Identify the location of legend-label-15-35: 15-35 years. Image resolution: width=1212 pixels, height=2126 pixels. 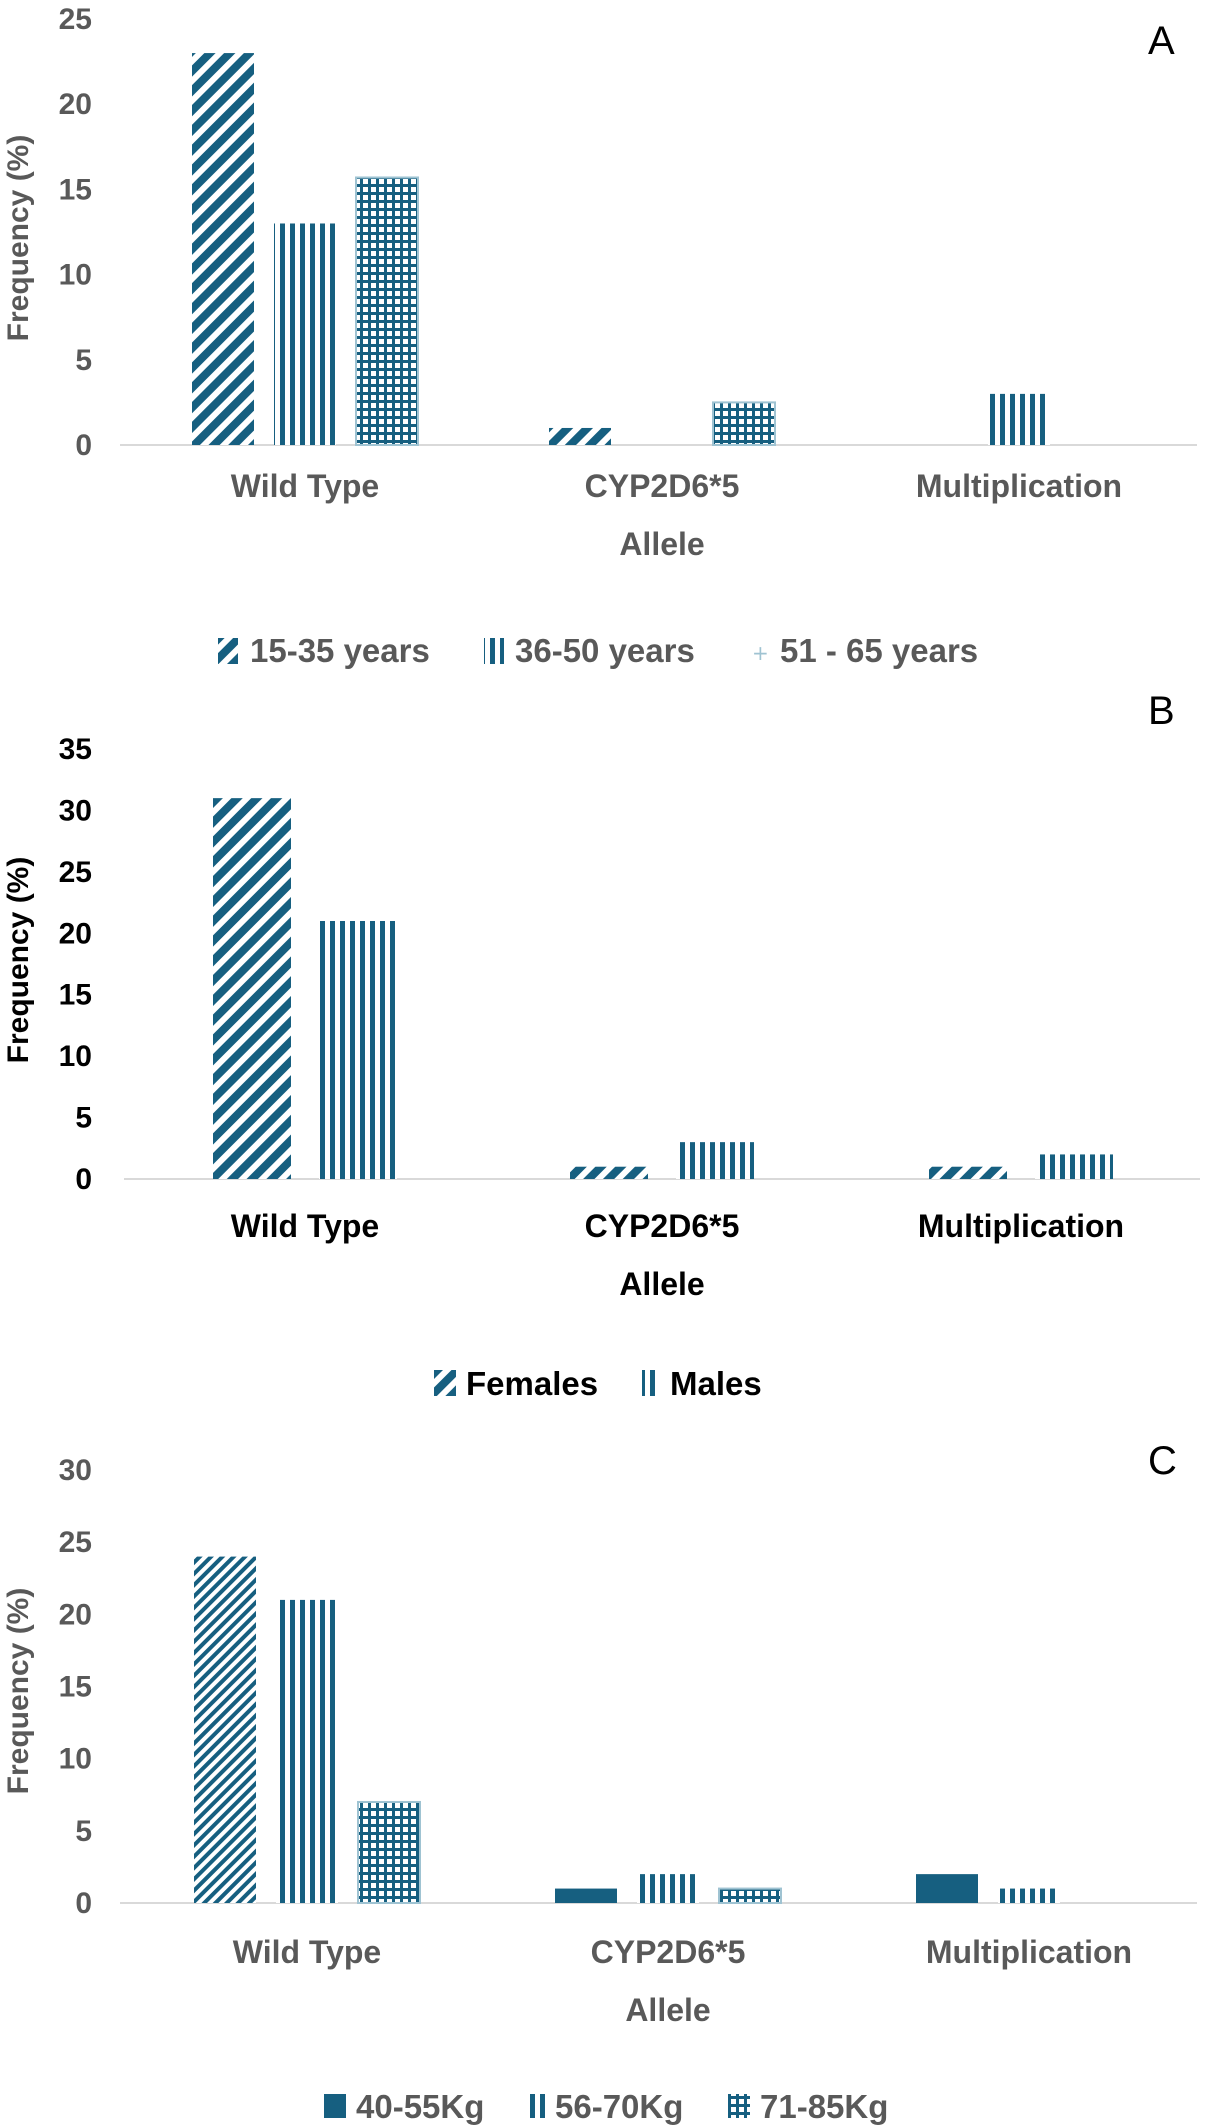
(340, 650).